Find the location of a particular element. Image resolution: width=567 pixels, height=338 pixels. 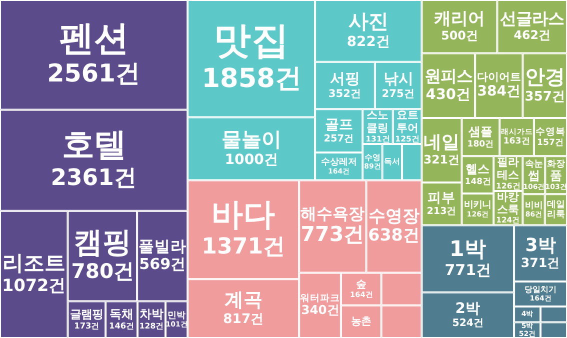

data-label: 773건 is located at coordinates (332, 234).